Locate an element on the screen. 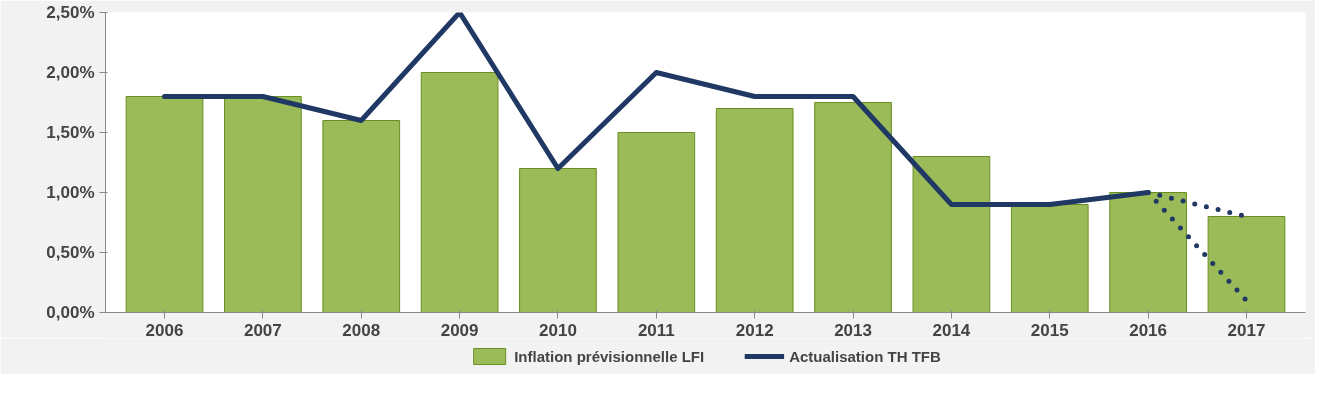  y-tick-label: 0,50% is located at coordinates (70, 252).